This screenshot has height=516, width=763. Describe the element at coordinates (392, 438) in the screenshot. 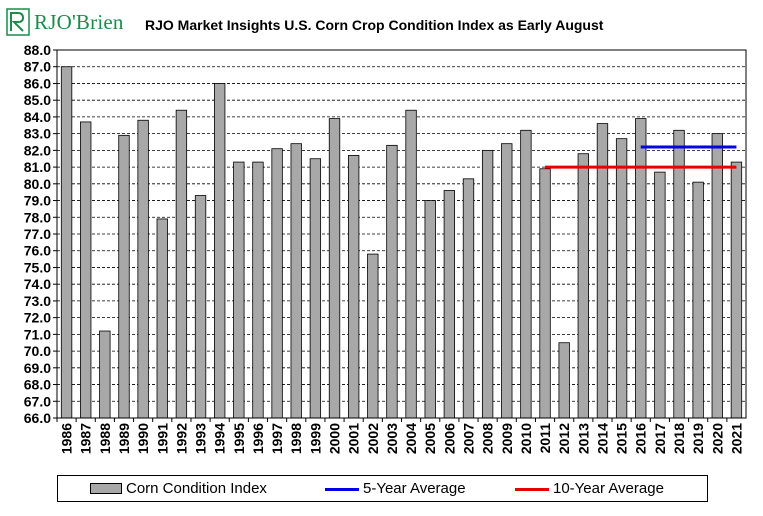

I see `x-tick-label: 2003` at that location.